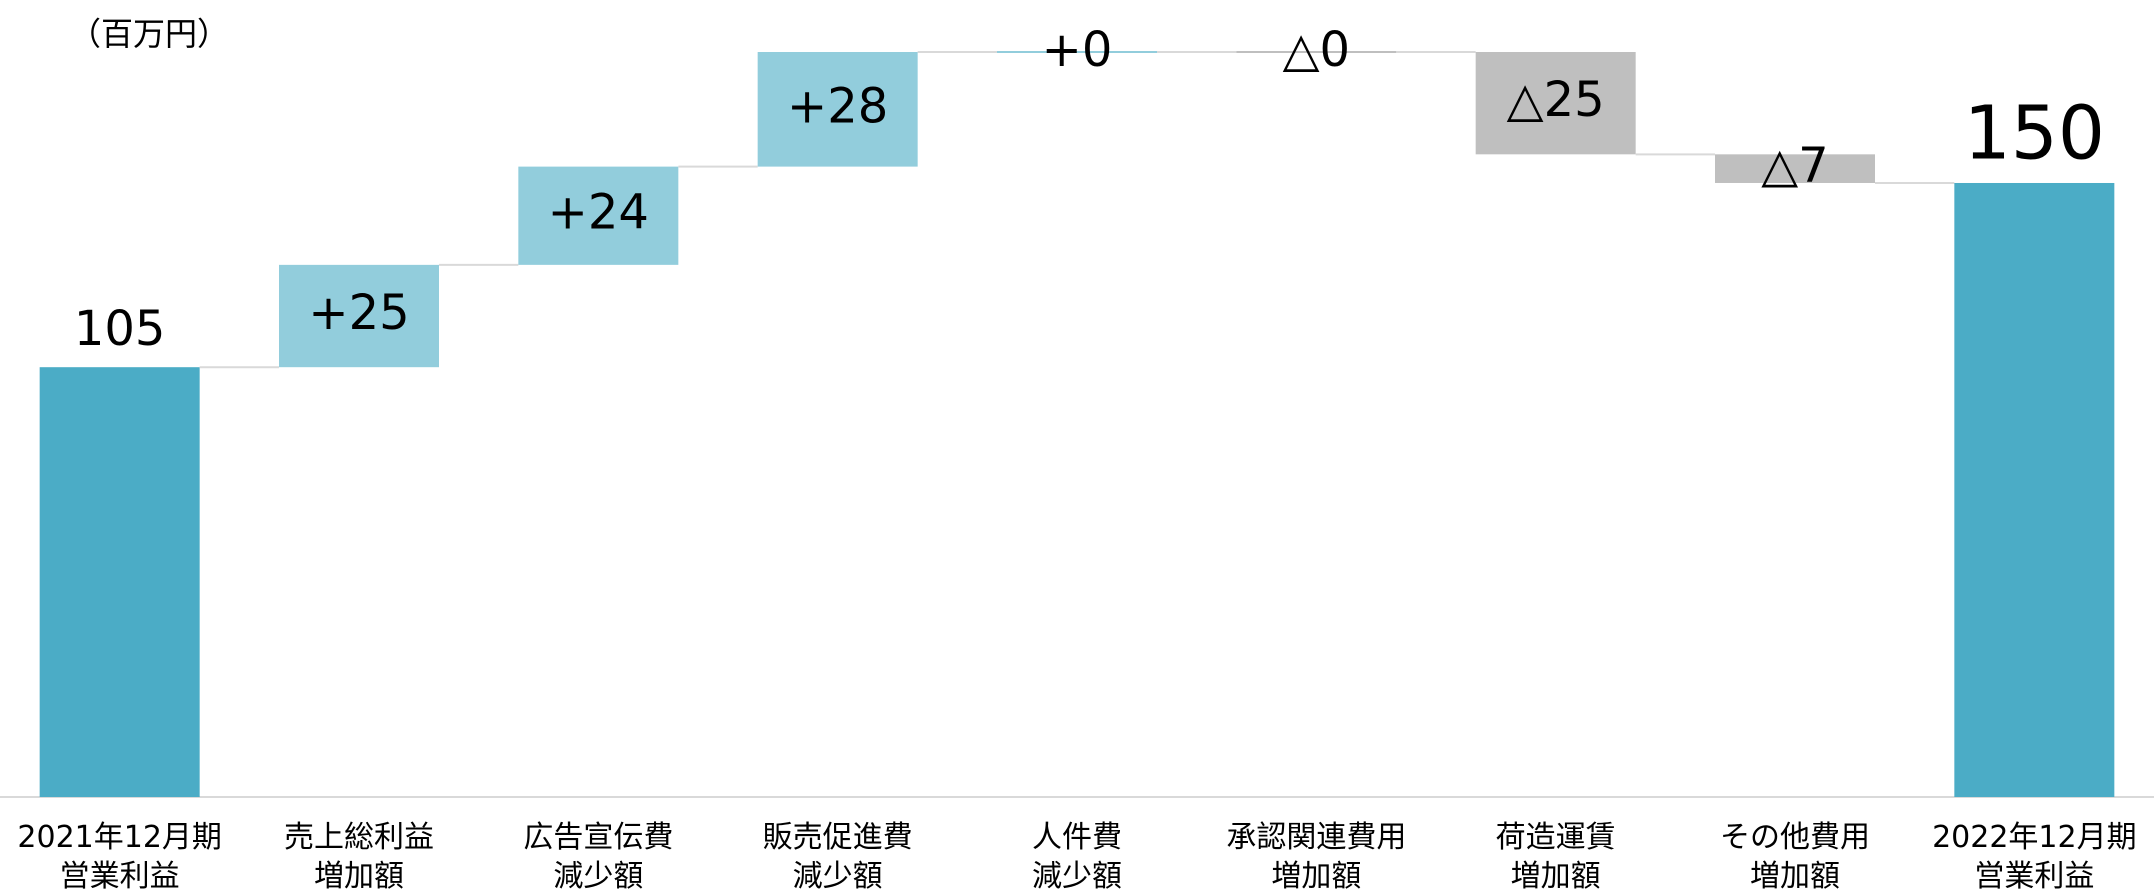 The width and height of the screenshot is (2154, 894). I want to click on x-tick-label: その他費用増加額, so click(1795, 857).